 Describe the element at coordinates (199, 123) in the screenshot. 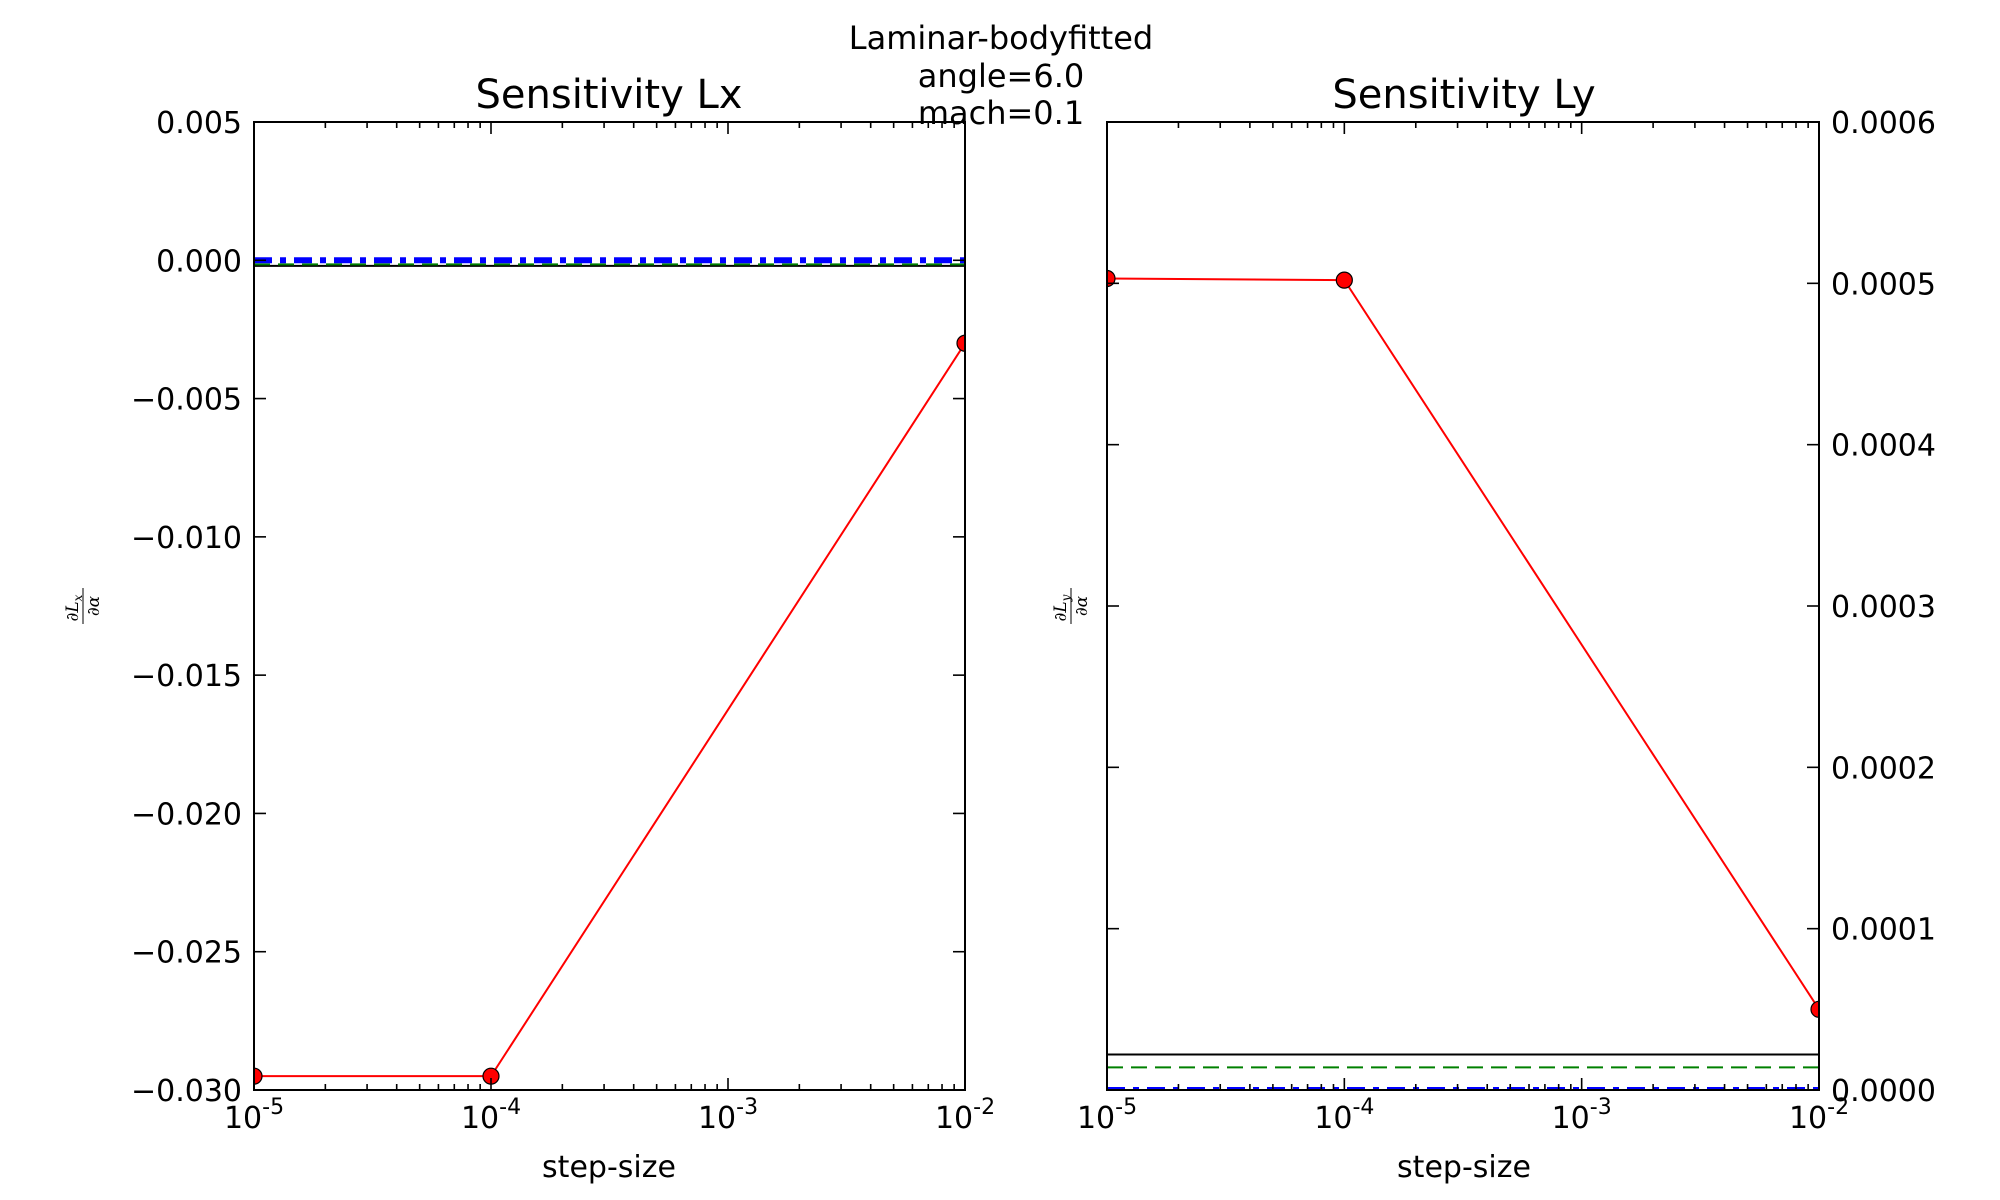

I see `y-tick-label: 0.005` at that location.